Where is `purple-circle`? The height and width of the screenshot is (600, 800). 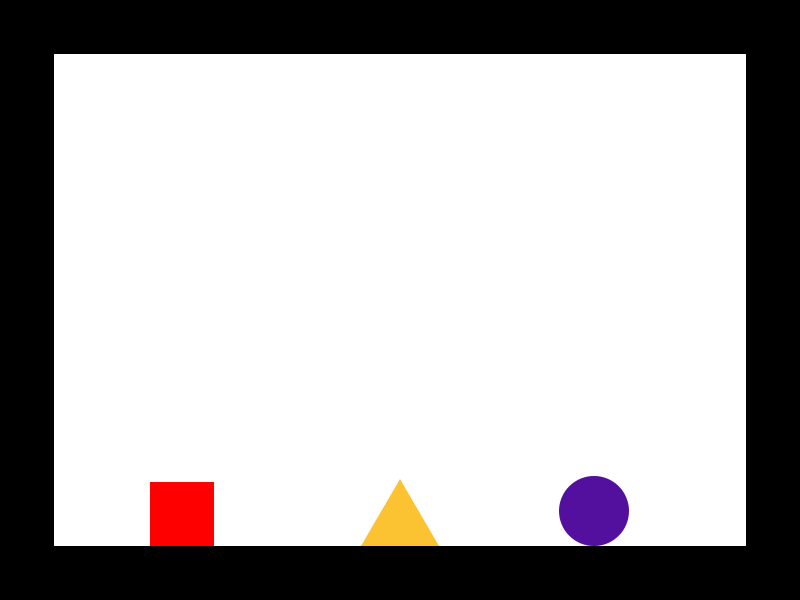
purple-circle is located at coordinates (594, 511).